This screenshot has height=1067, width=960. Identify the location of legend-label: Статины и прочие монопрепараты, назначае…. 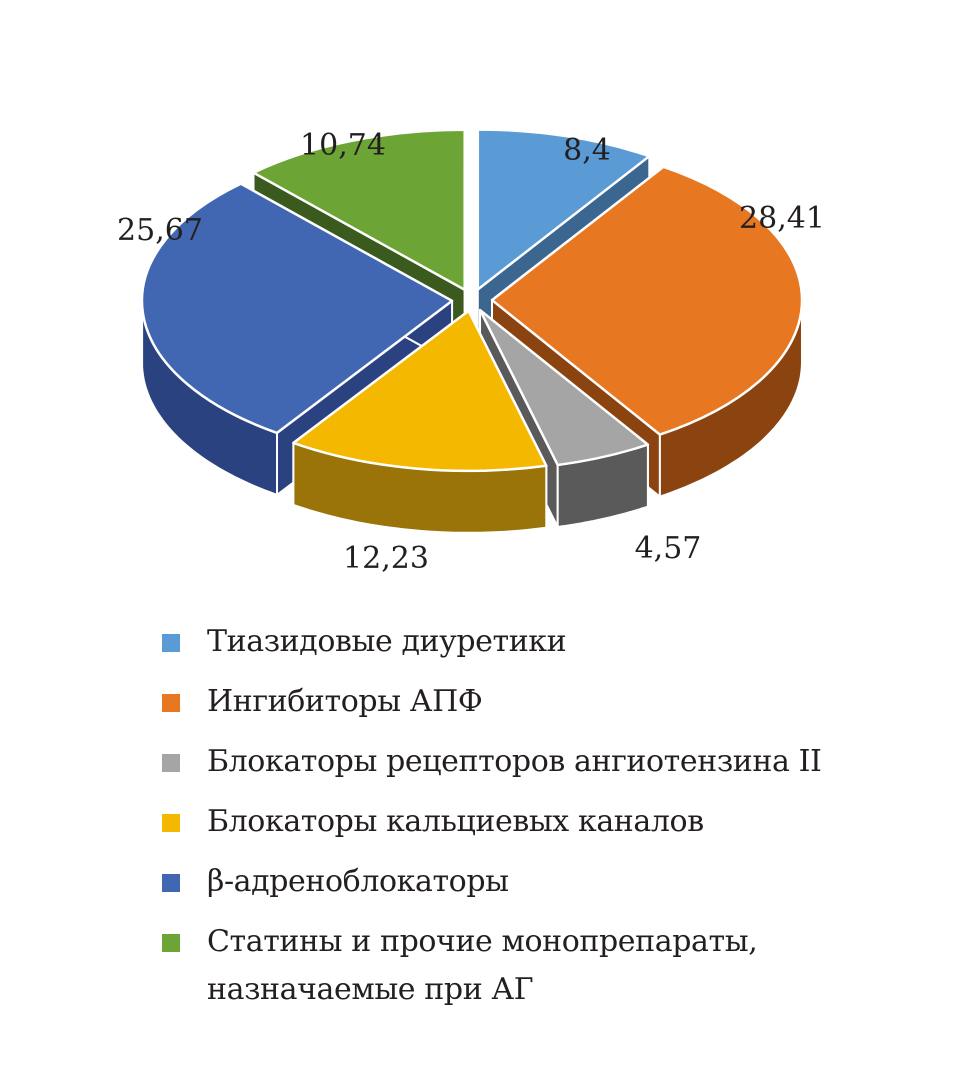
(482, 965).